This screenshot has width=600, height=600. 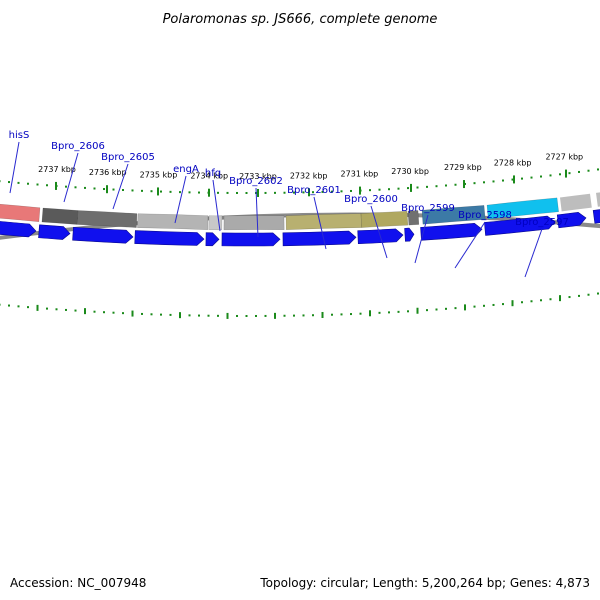 I want to click on kbp-label: 2732 kbp, so click(x=309, y=175).